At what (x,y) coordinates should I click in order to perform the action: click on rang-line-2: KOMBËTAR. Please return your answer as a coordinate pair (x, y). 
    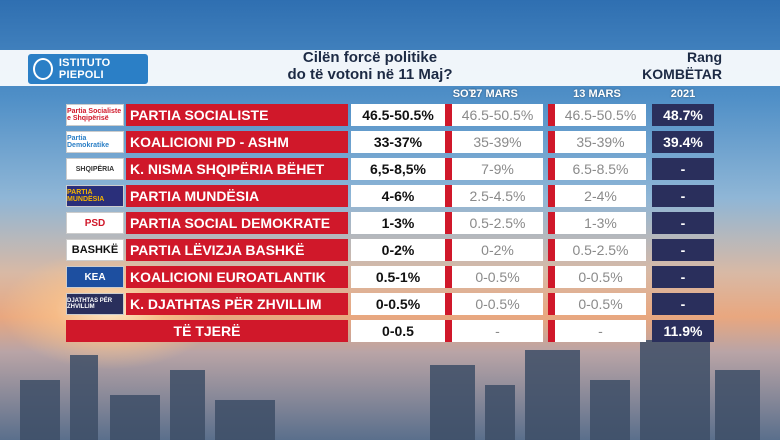
    Looking at the image, I should click on (682, 74).